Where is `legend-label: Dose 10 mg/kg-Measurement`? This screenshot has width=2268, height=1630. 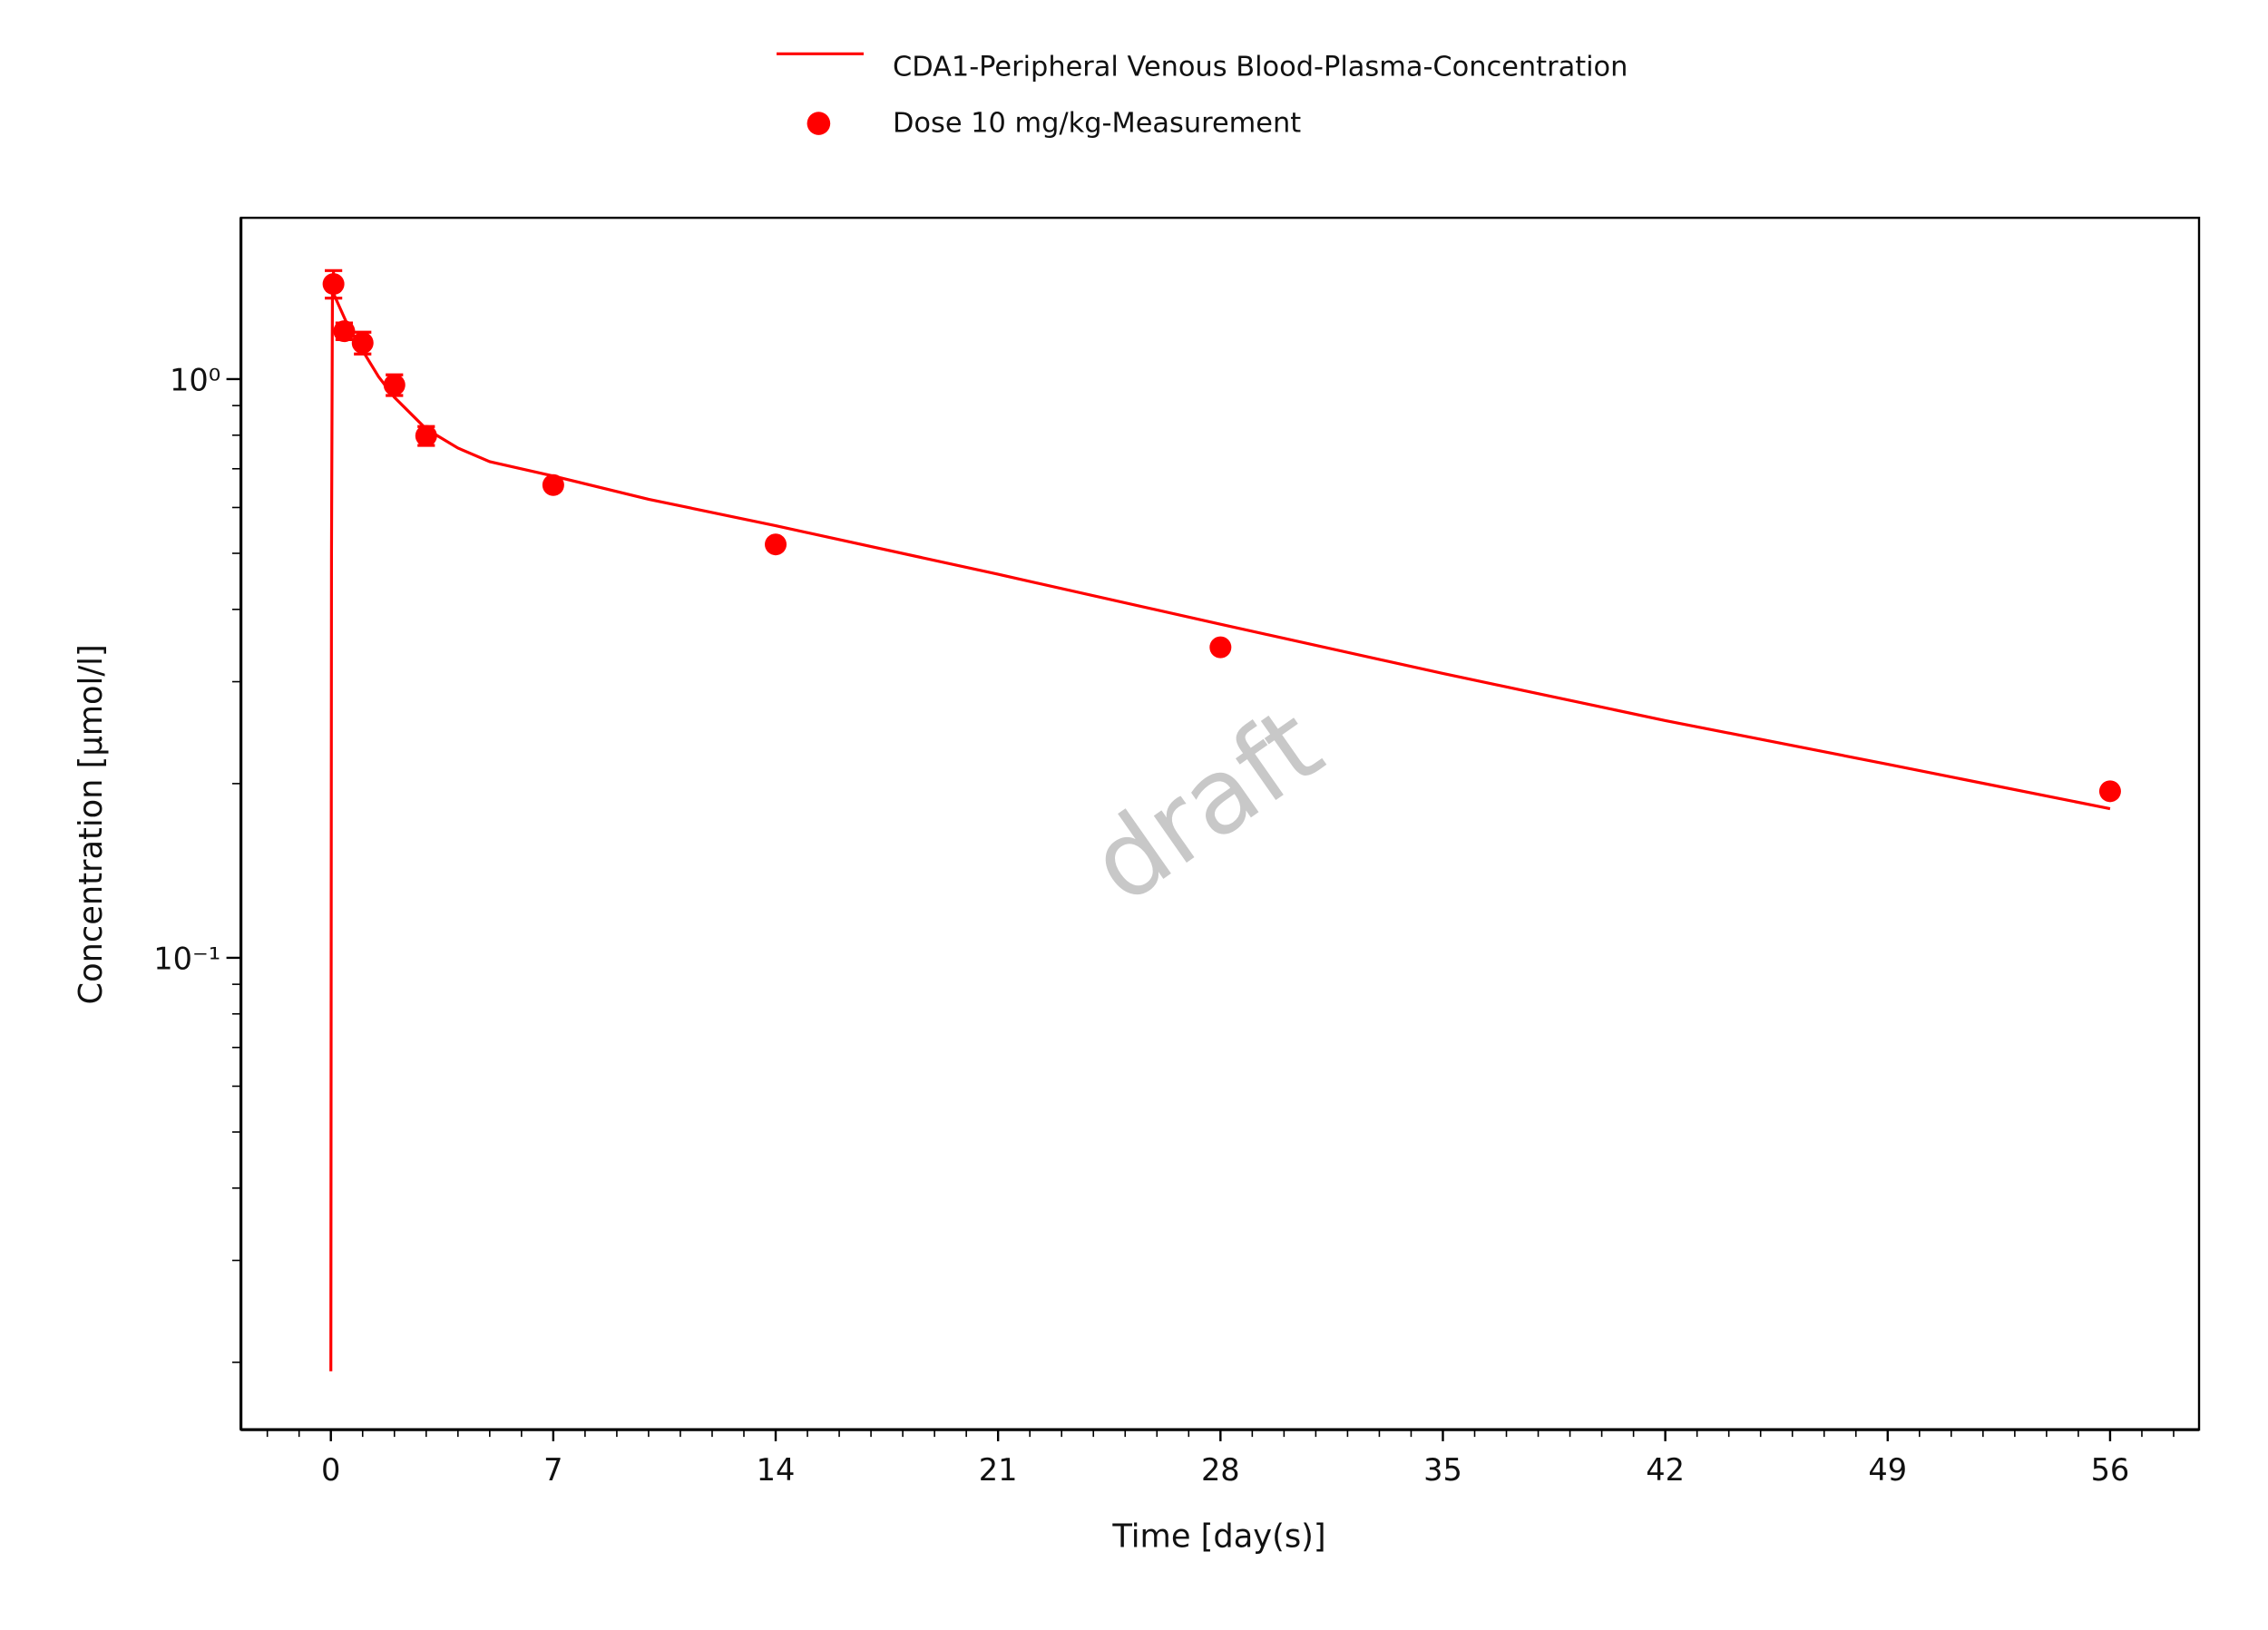 legend-label: Dose 10 mg/kg-Measurement is located at coordinates (1097, 124).